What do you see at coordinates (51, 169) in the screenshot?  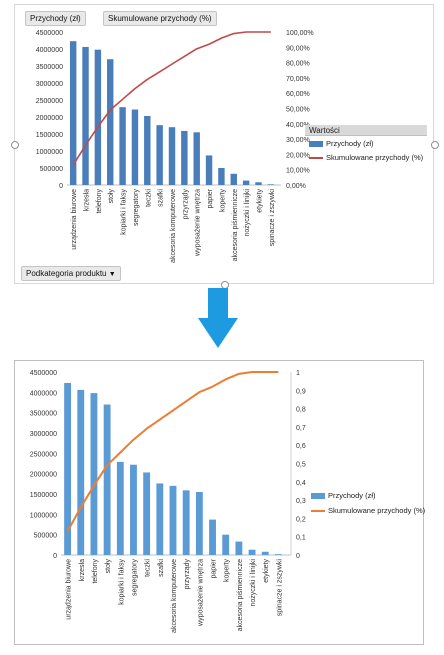 I see `y-tick-label: 500000` at bounding box center [51, 169].